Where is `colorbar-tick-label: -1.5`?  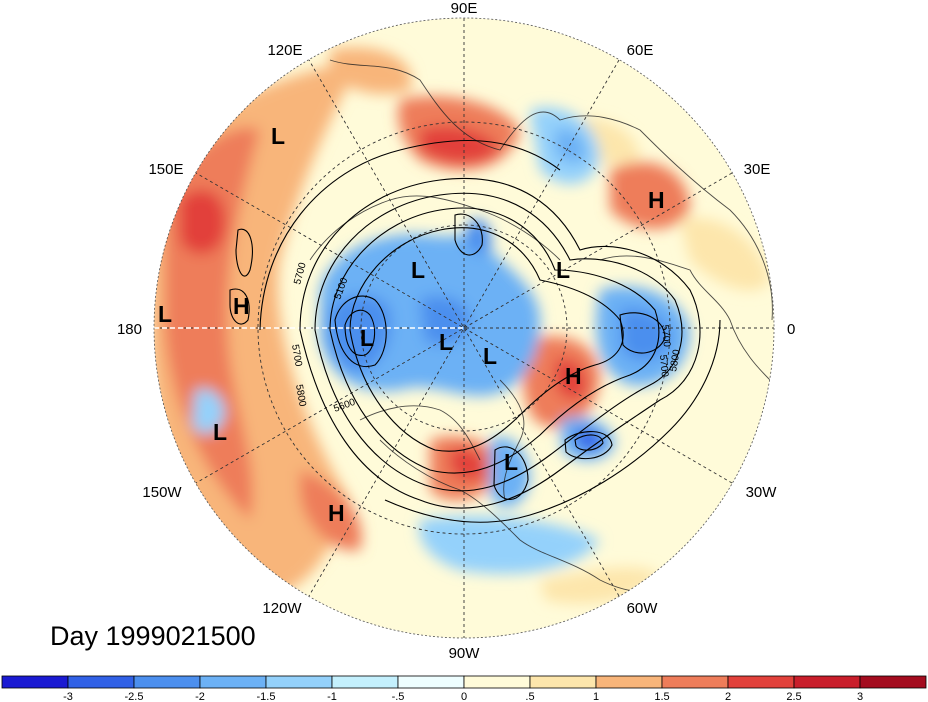
colorbar-tick-label: -1.5 is located at coordinates (266, 696).